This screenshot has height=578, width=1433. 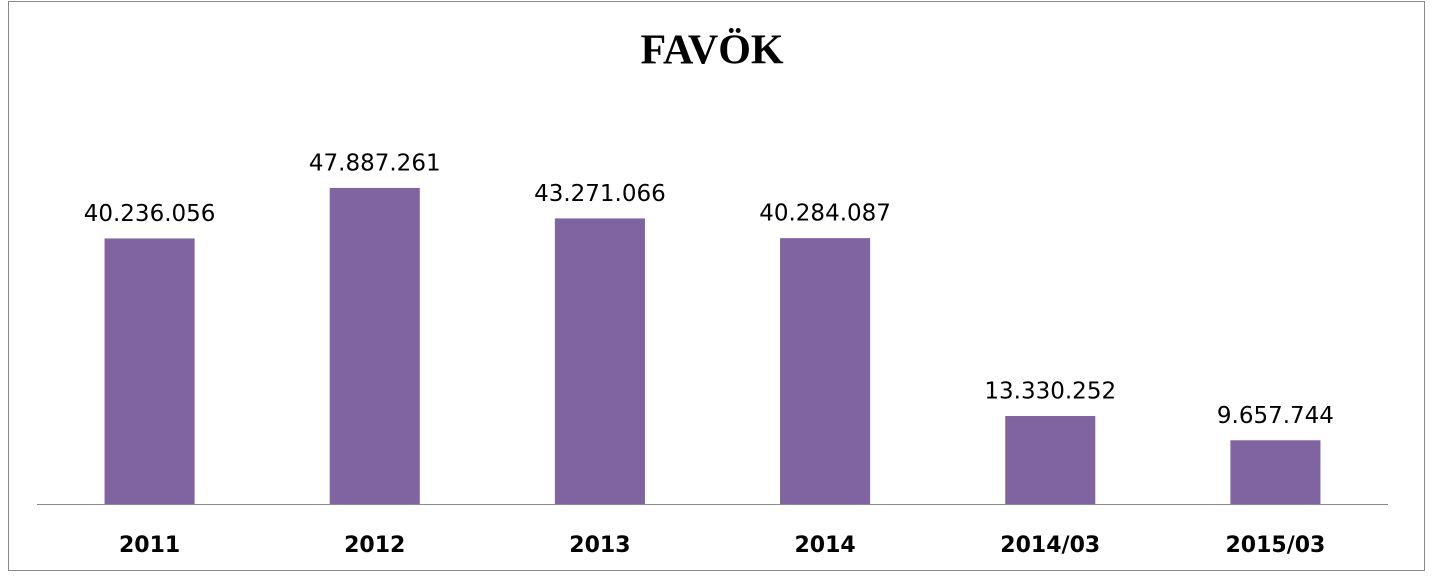 What do you see at coordinates (1275, 416) in the screenshot?
I see `data-label: 9.657.744` at bounding box center [1275, 416].